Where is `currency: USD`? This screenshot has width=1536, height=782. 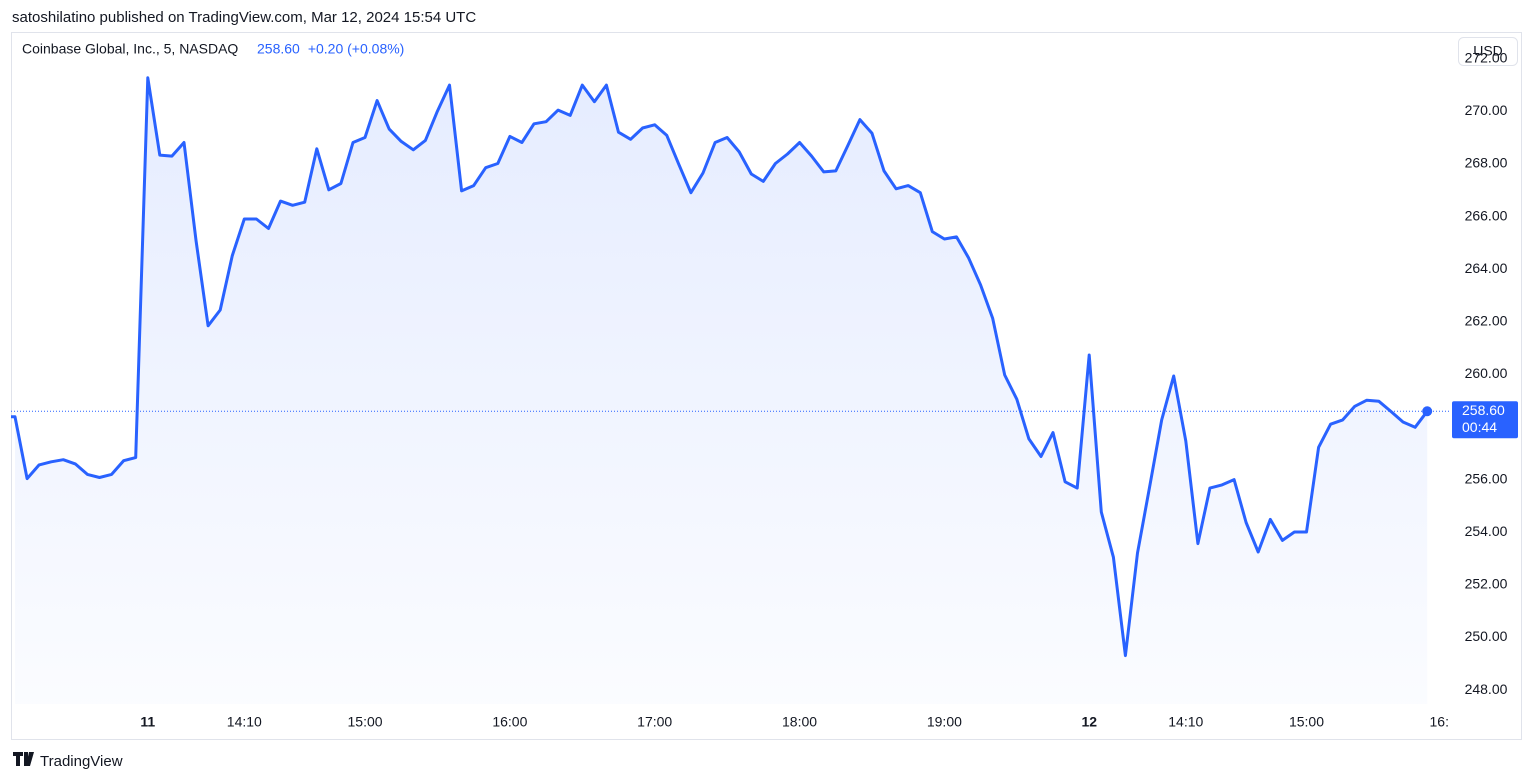
currency: USD is located at coordinates (1488, 51).